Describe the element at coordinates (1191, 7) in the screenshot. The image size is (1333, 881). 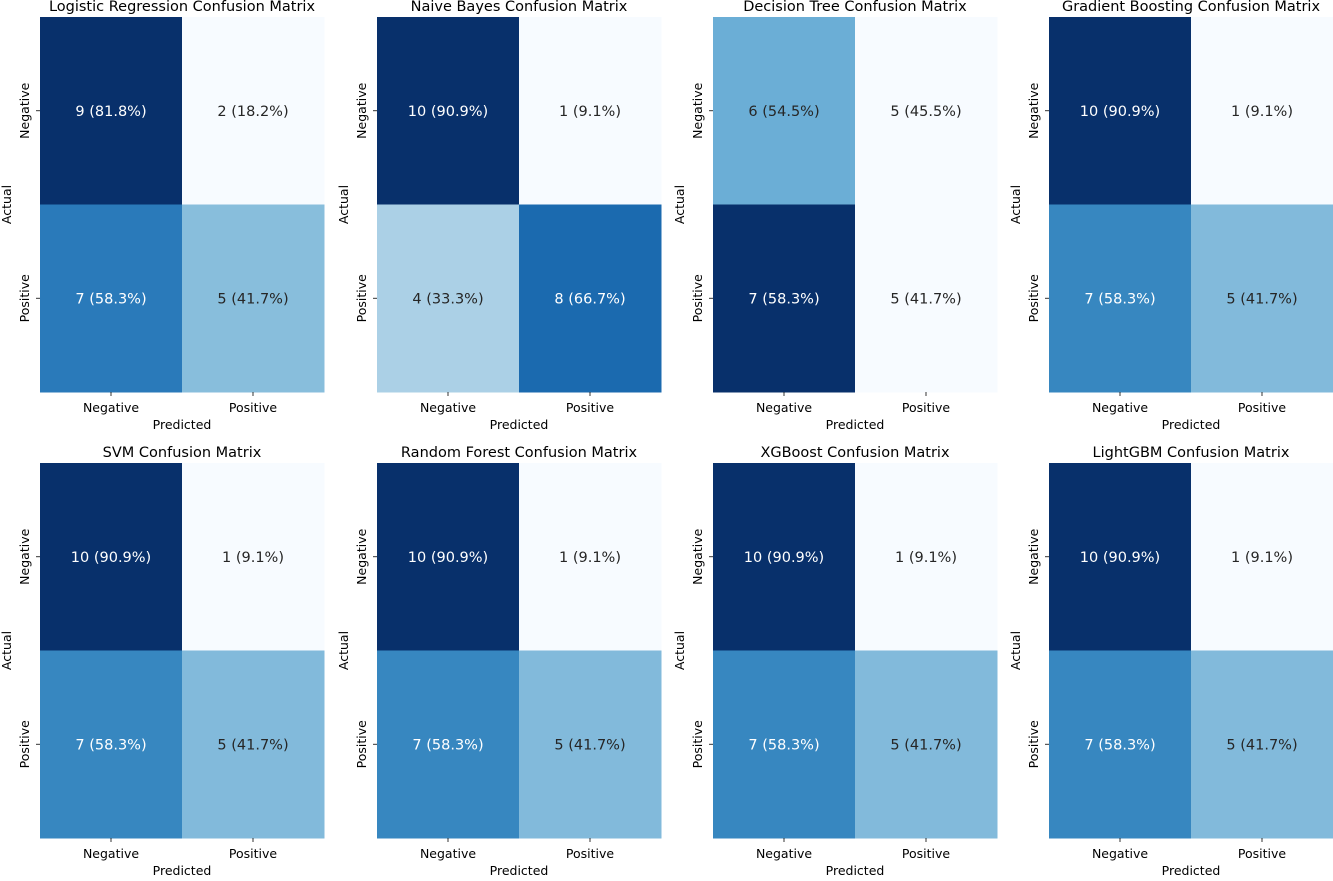
I see `chart-title: Gradient Boosting Confusion Matrix` at that location.